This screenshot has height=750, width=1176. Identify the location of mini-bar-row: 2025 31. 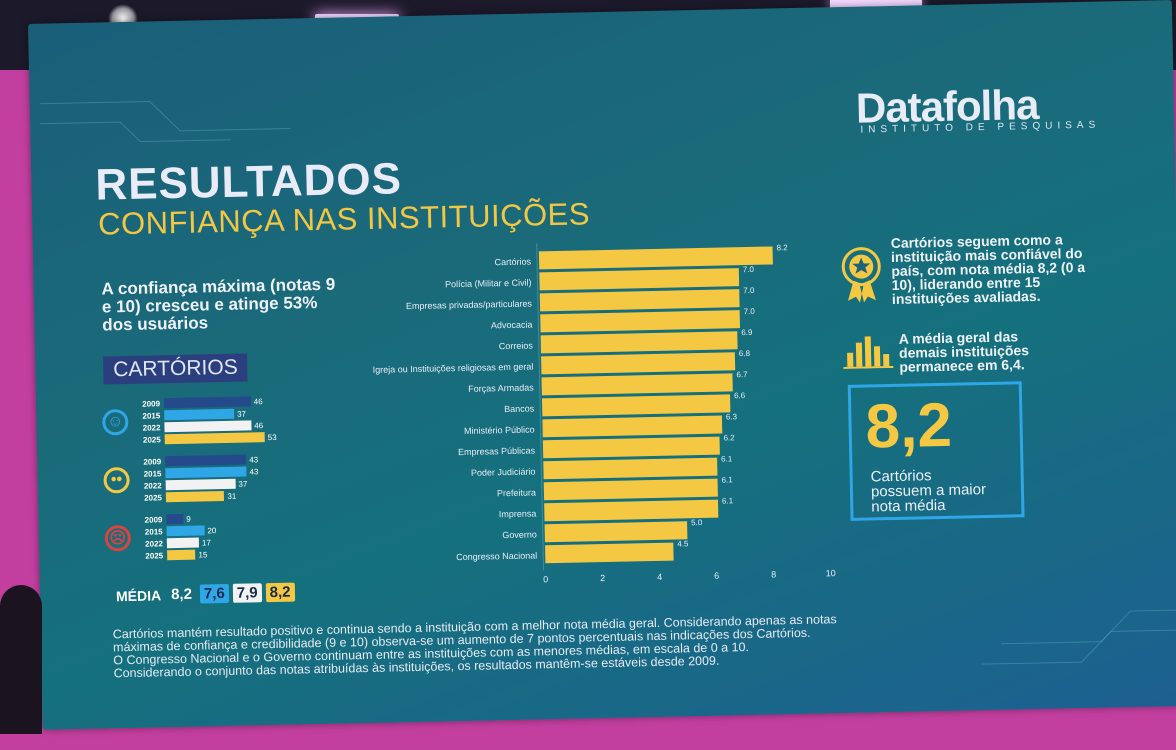
(195, 496).